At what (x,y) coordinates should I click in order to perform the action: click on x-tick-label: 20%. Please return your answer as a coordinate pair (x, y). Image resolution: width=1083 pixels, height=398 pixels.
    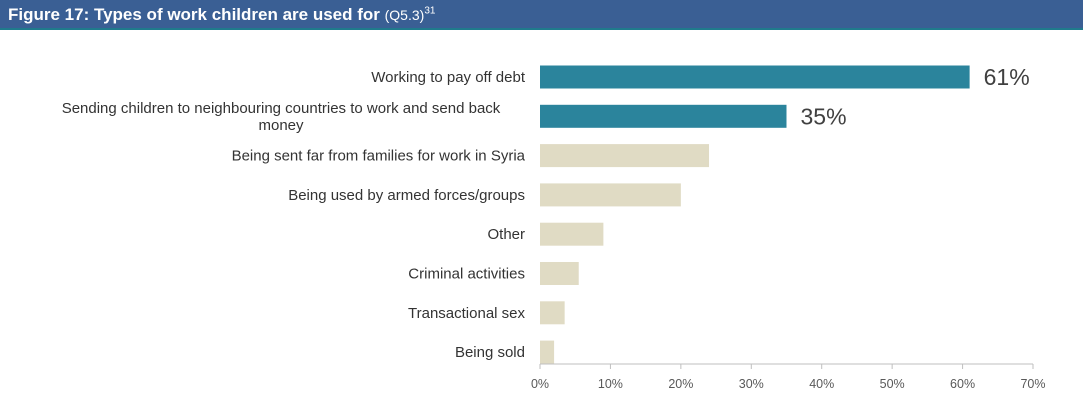
    Looking at the image, I should click on (680, 384).